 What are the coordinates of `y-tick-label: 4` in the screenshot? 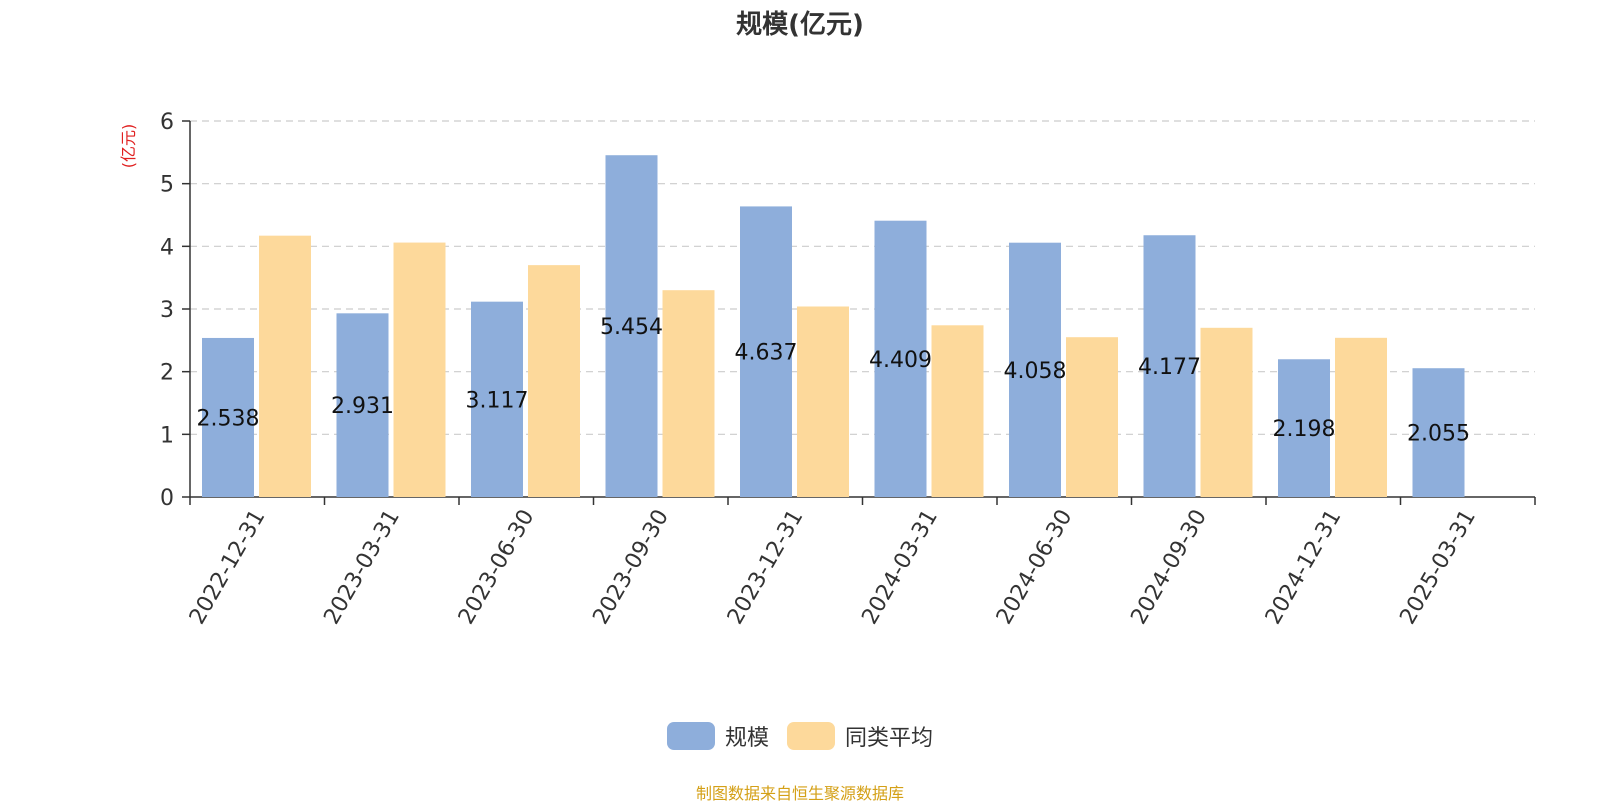 It's located at (167, 247).